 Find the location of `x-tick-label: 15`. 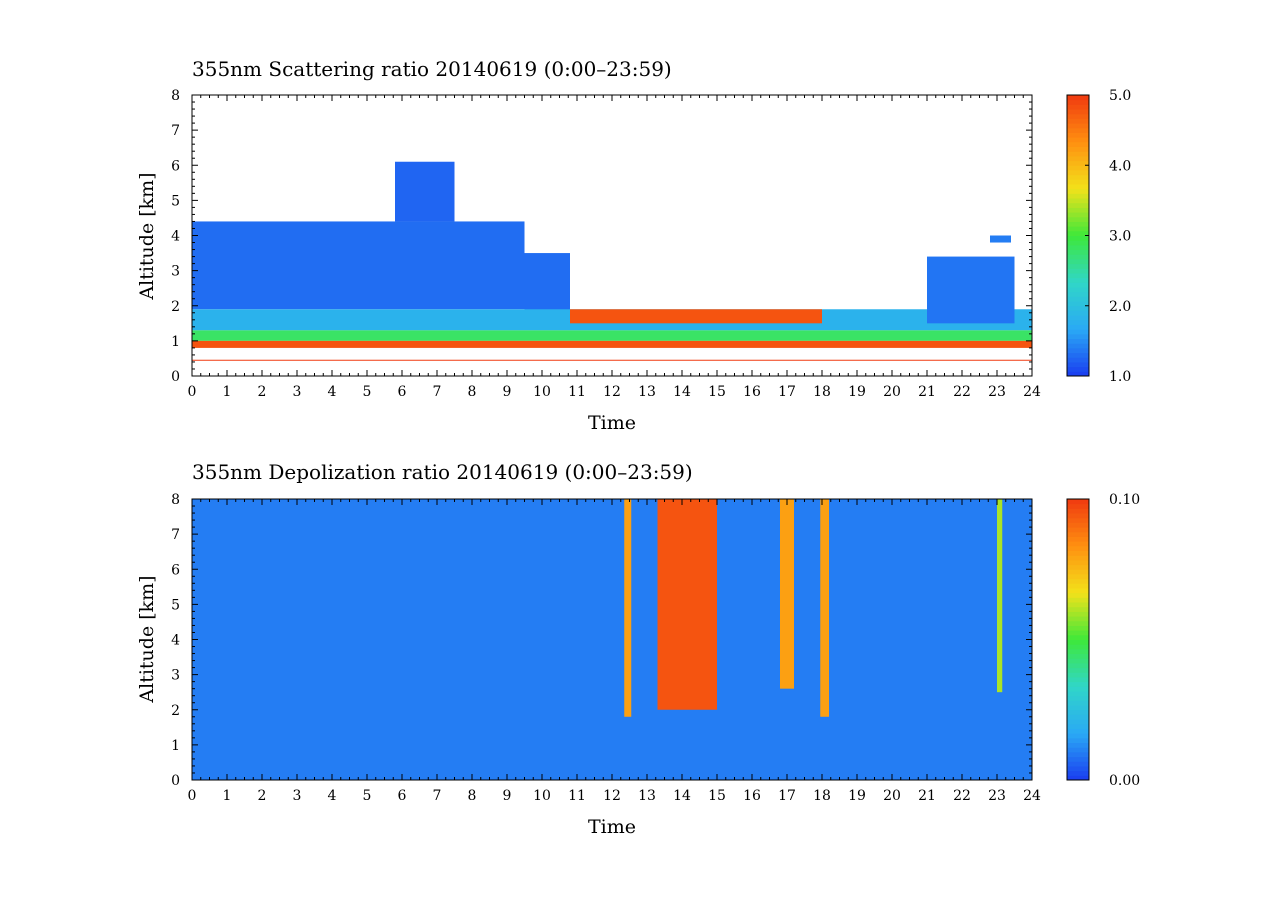

x-tick-label: 15 is located at coordinates (717, 392).